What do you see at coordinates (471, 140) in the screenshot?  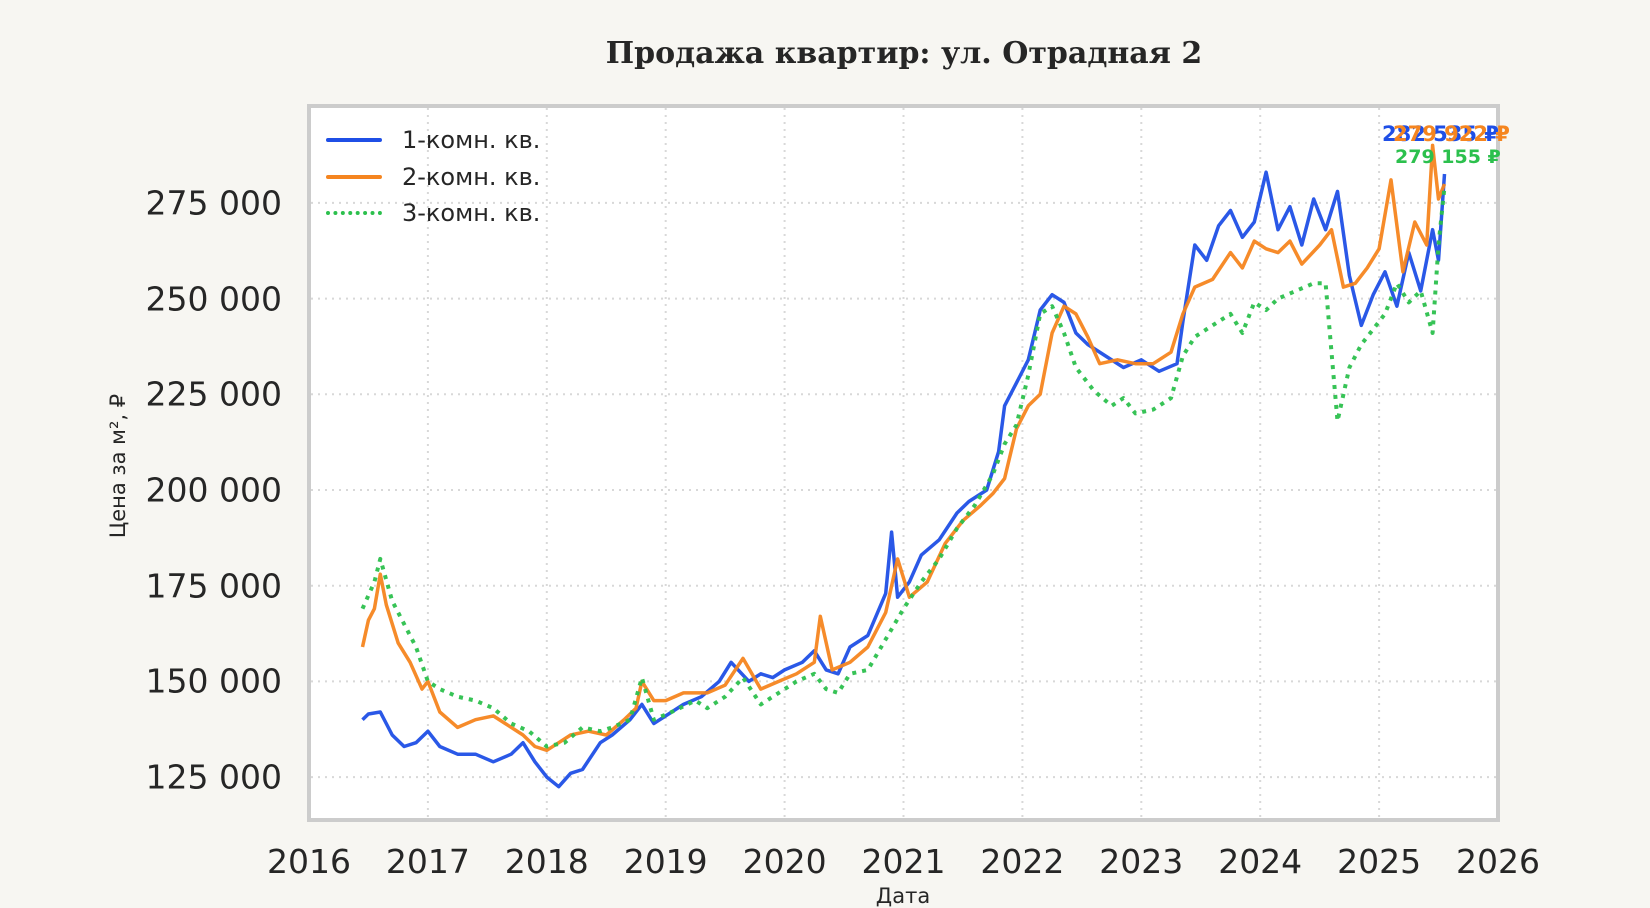 I see `legend-label-1room: 1-комн. кв.` at bounding box center [471, 140].